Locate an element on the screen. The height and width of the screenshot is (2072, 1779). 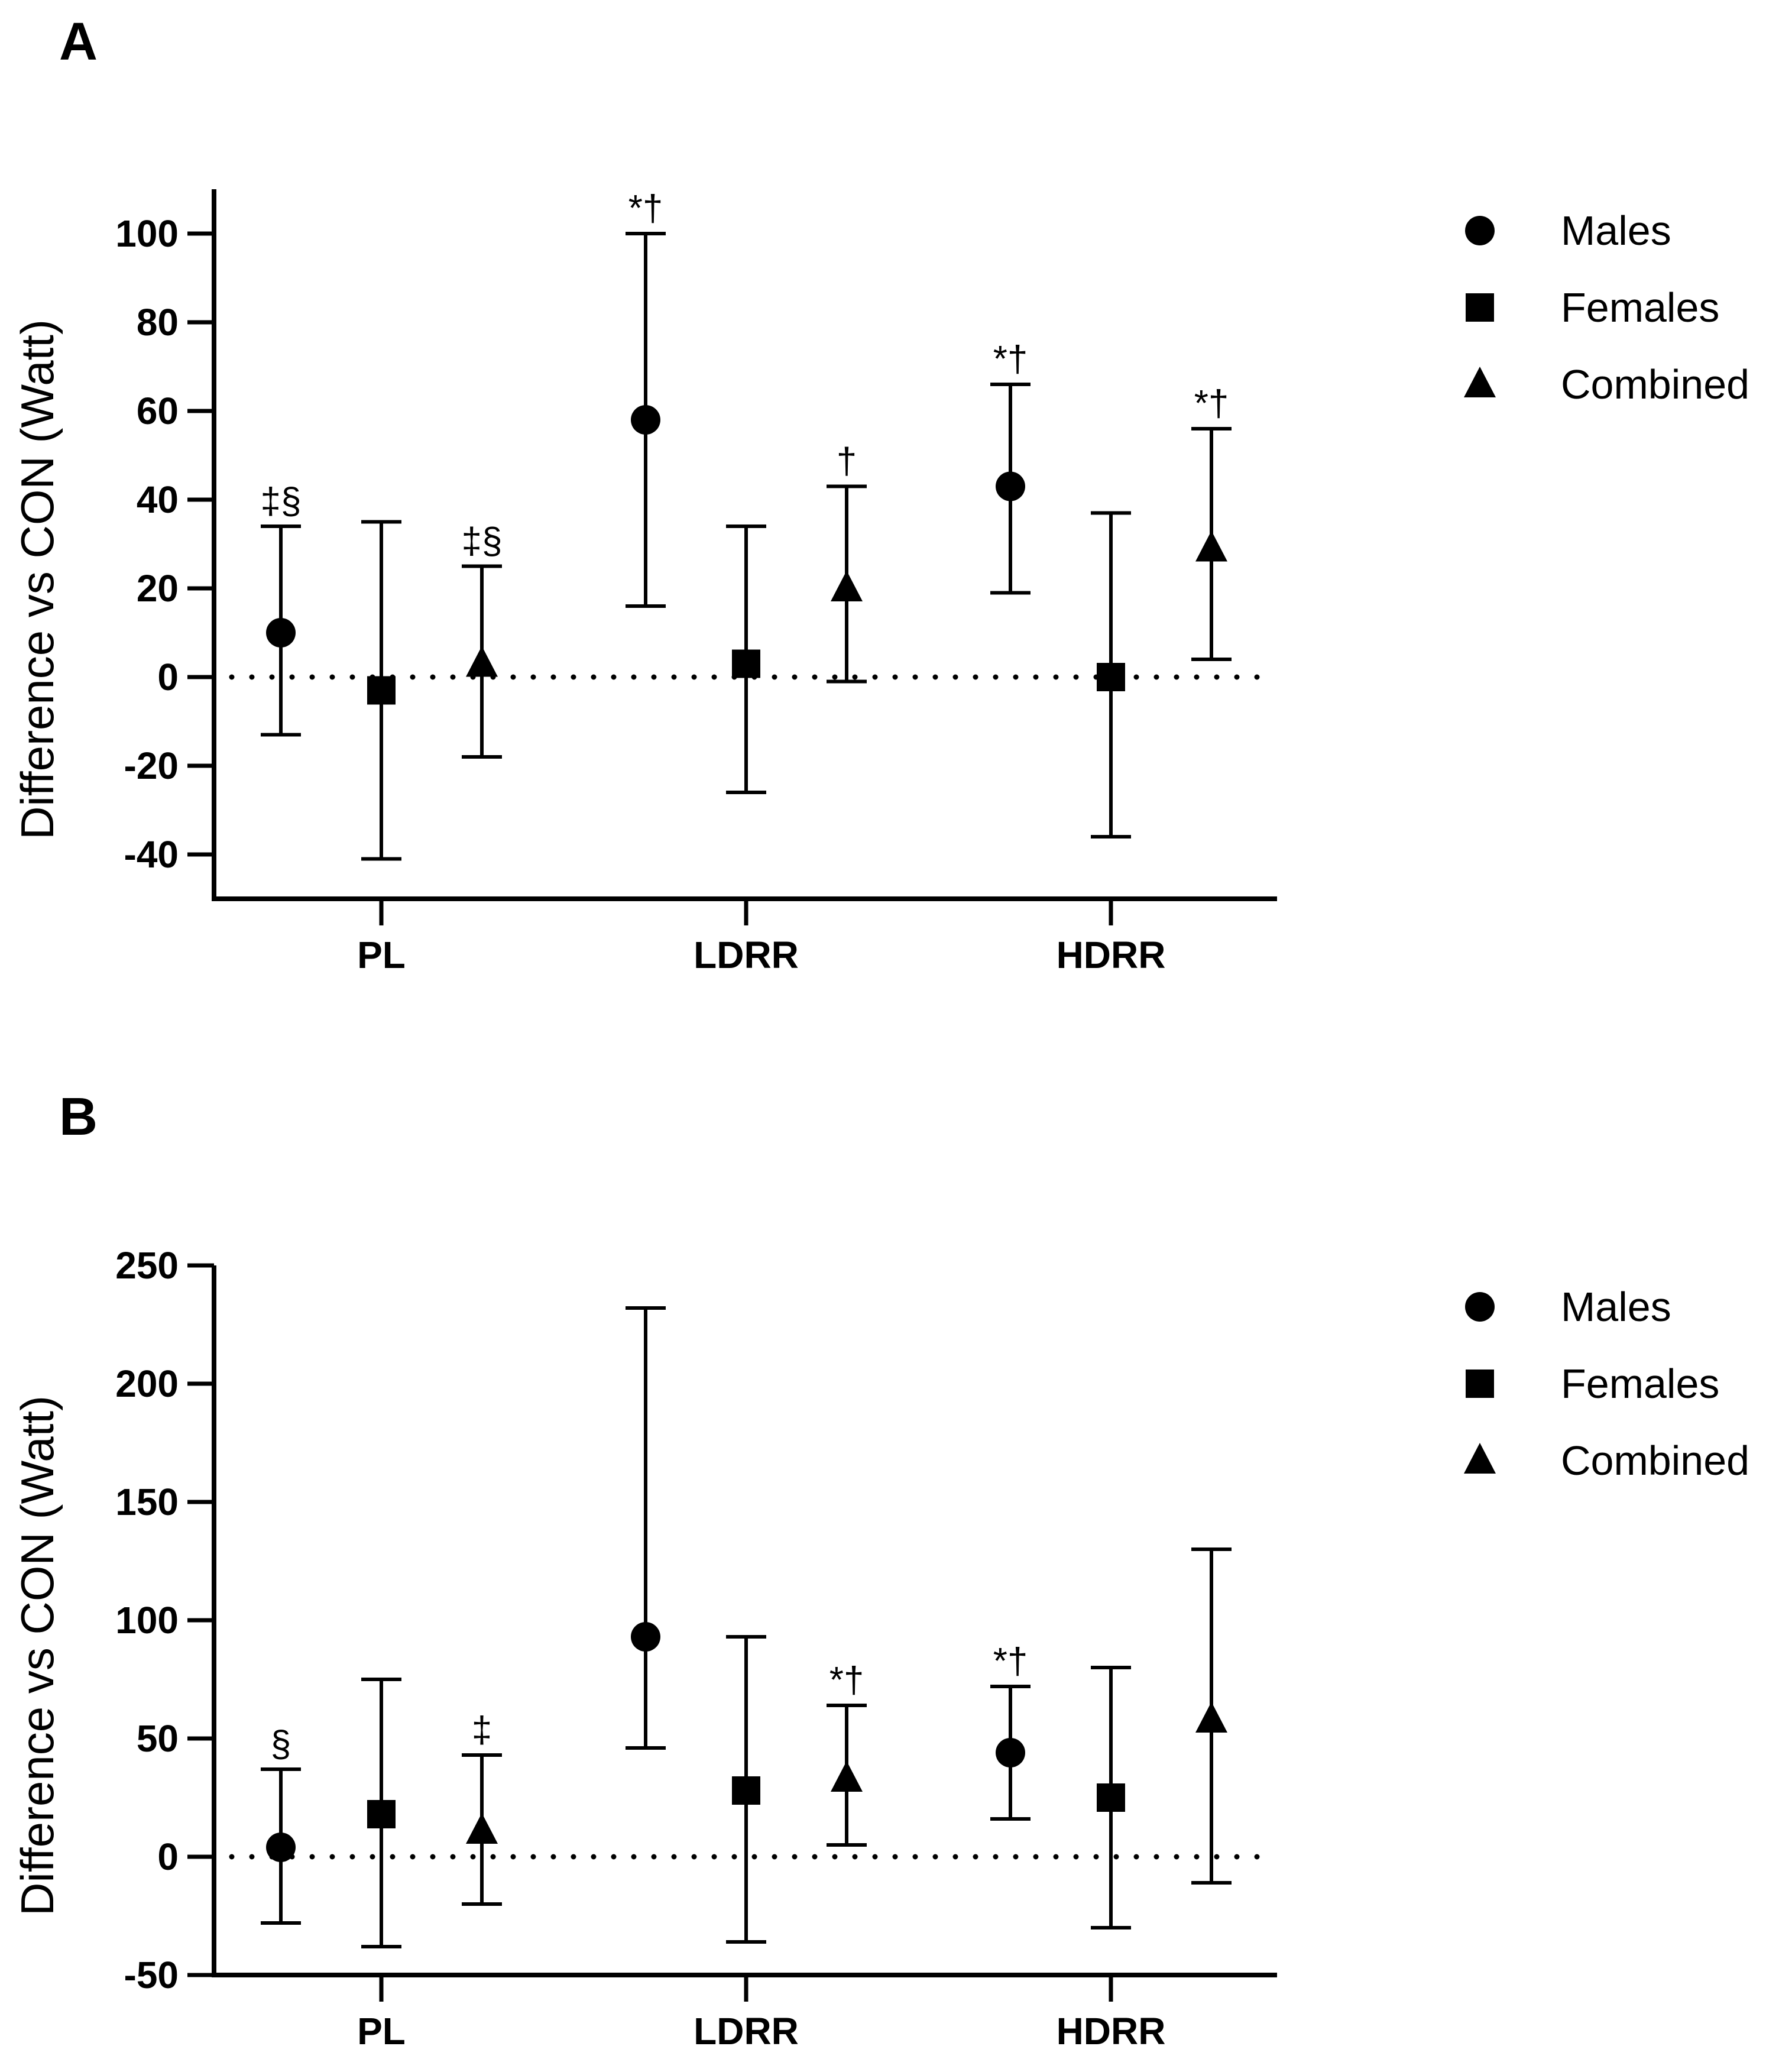
significance-mark: † is located at coordinates (847, 461).